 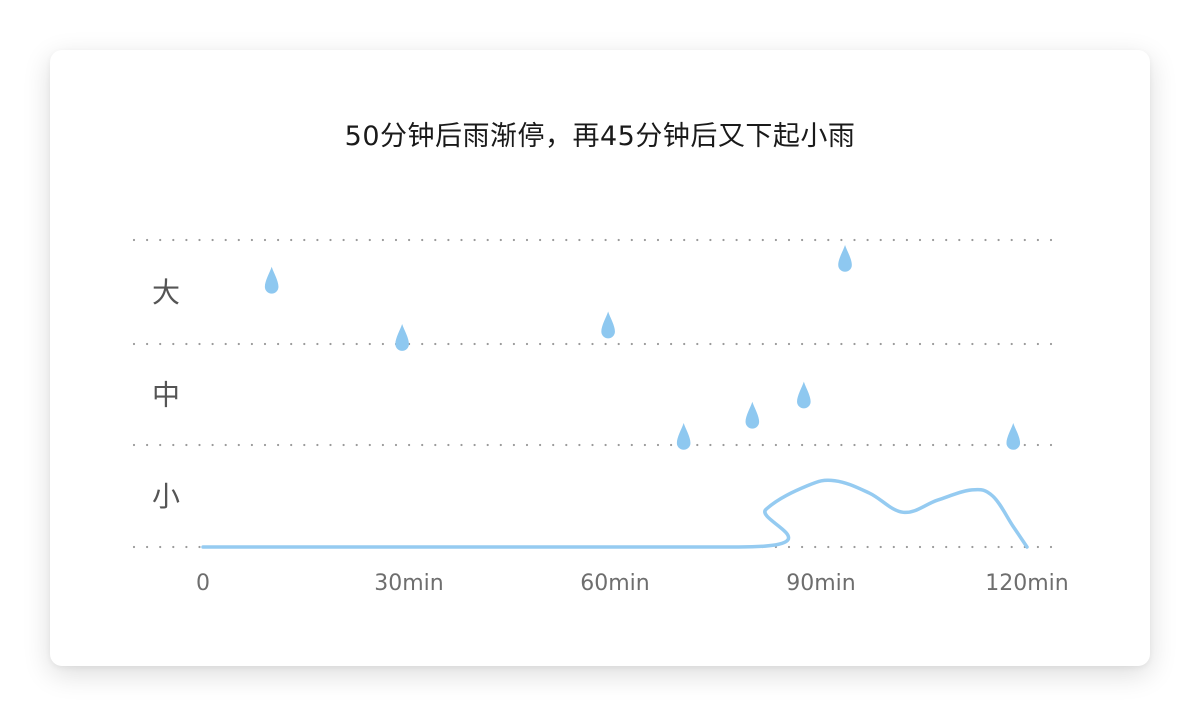 I want to click on x-tick-label: 120min, so click(x=1026, y=583).